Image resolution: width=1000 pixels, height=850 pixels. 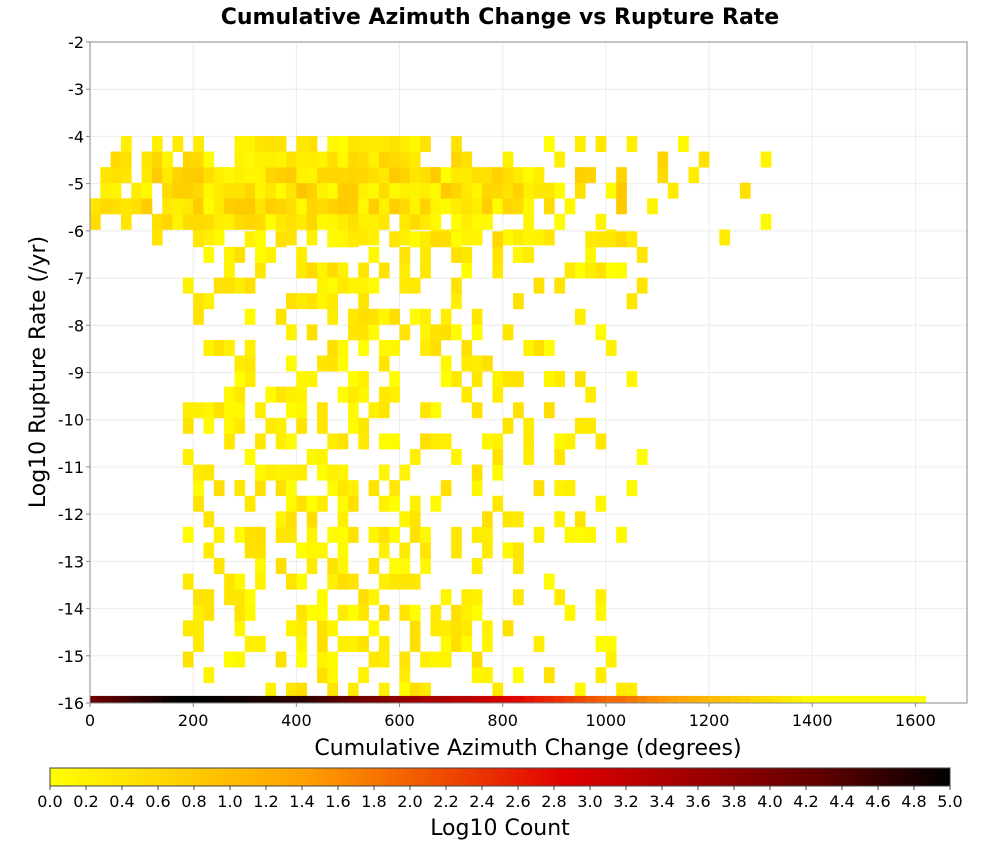 I want to click on colorbar-tick-label: 0.2, so click(x=85, y=801).